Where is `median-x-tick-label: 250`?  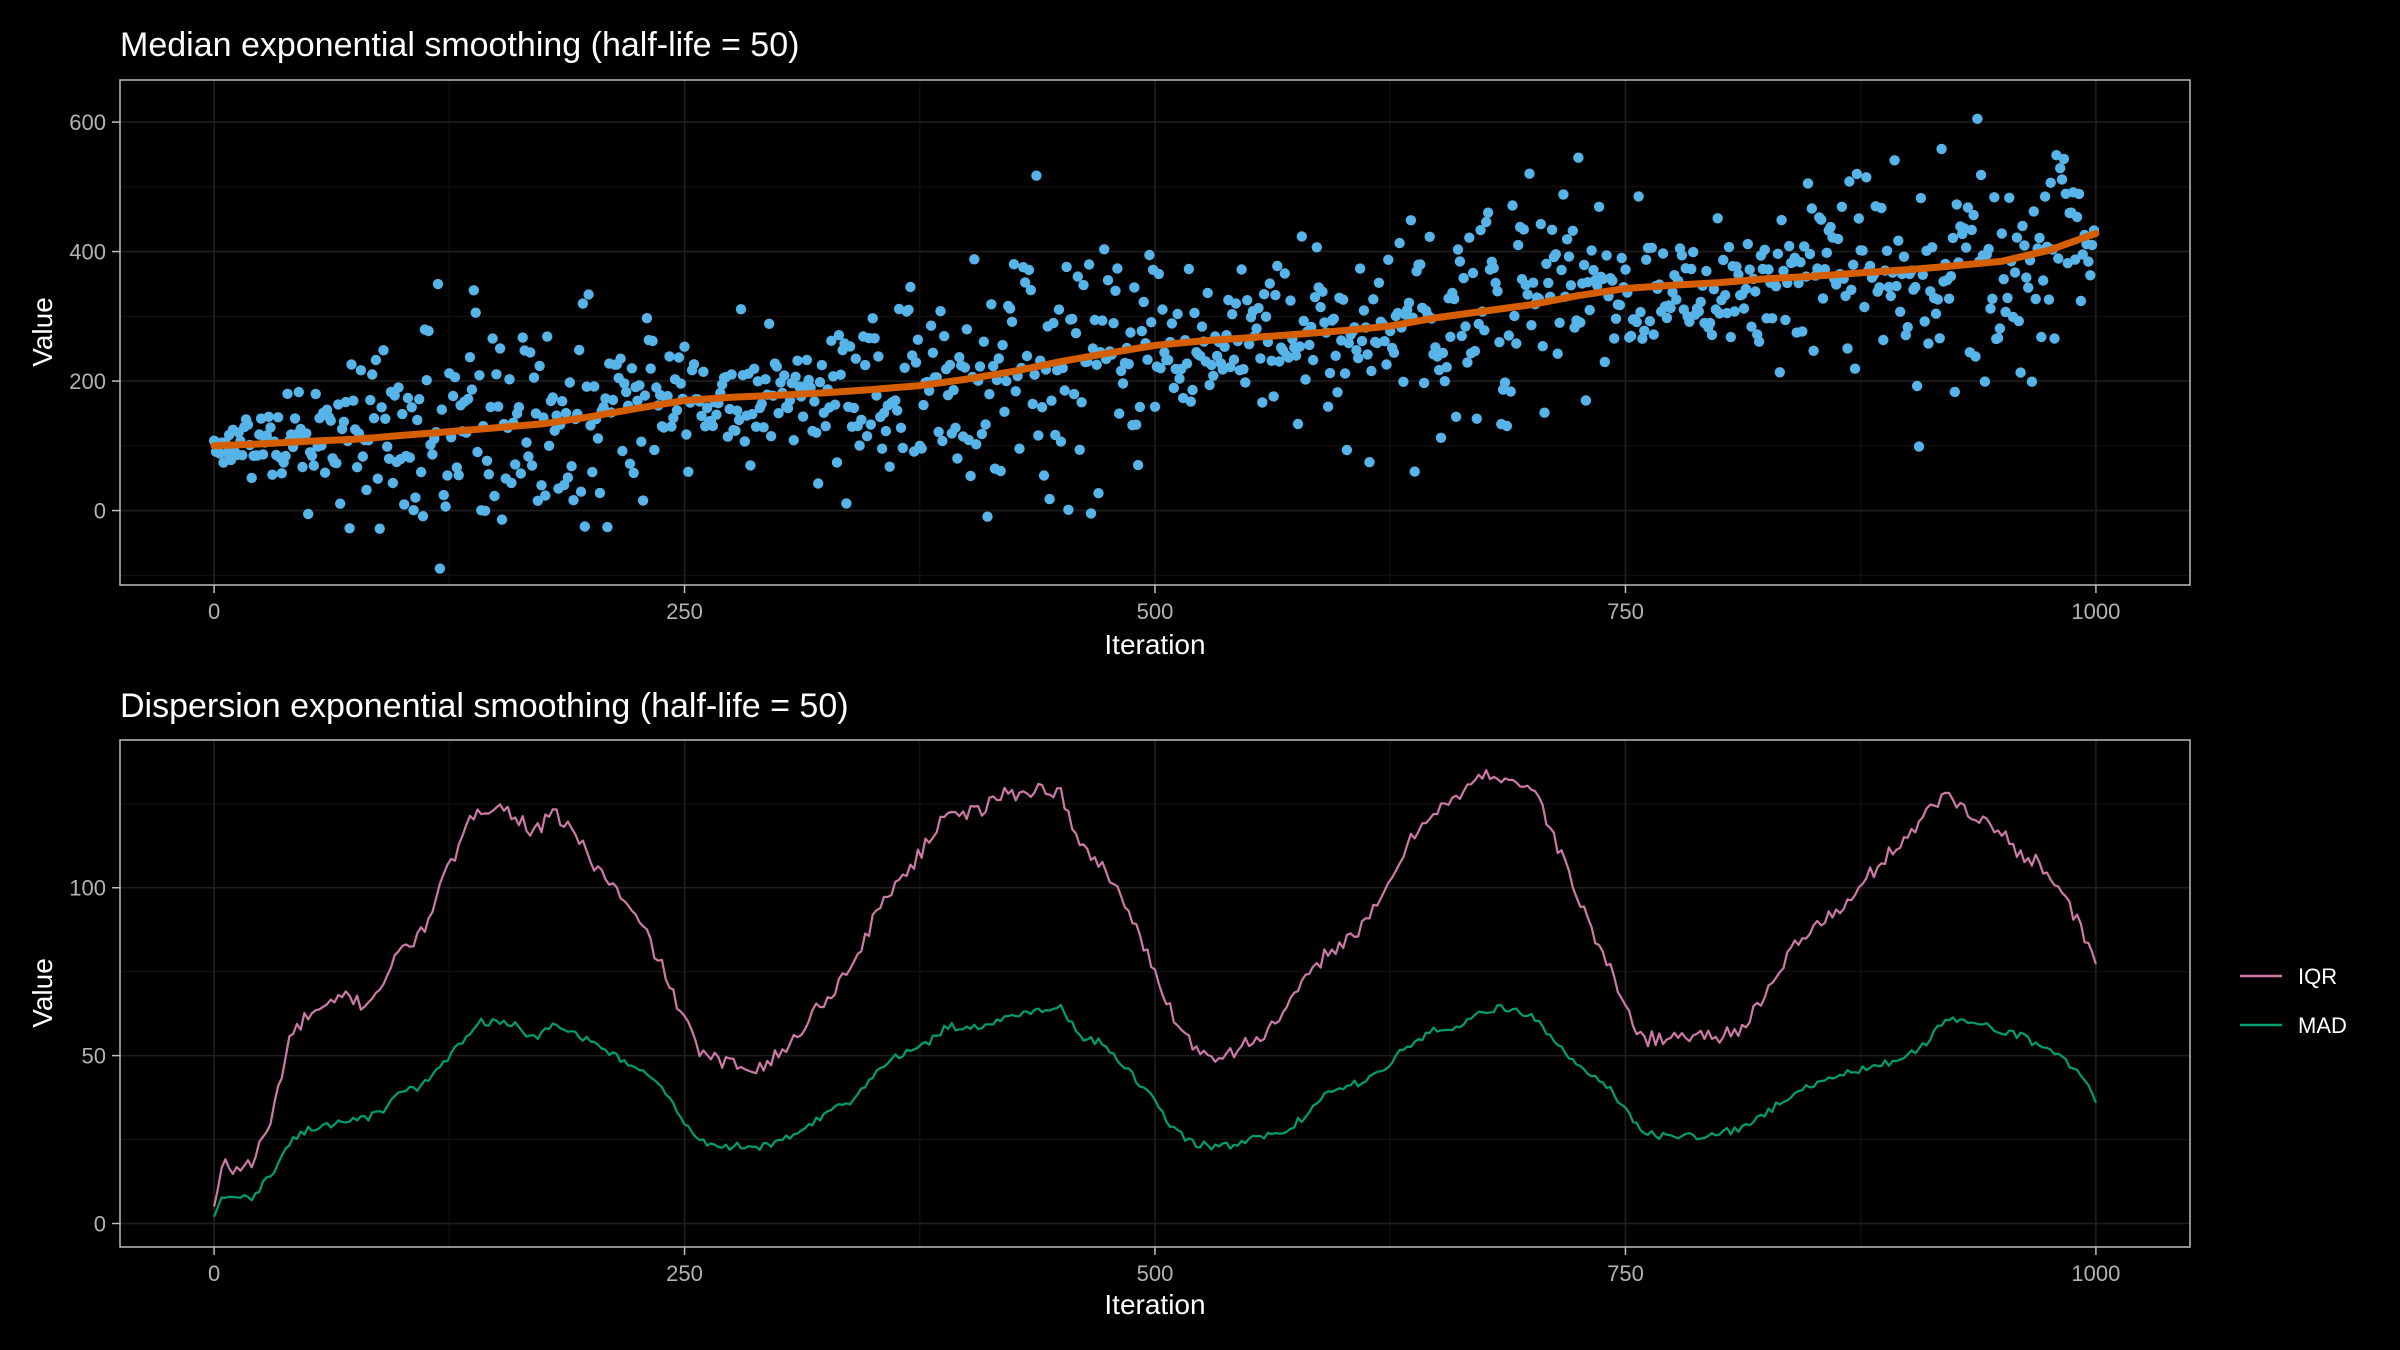 median-x-tick-label: 250 is located at coordinates (684, 611).